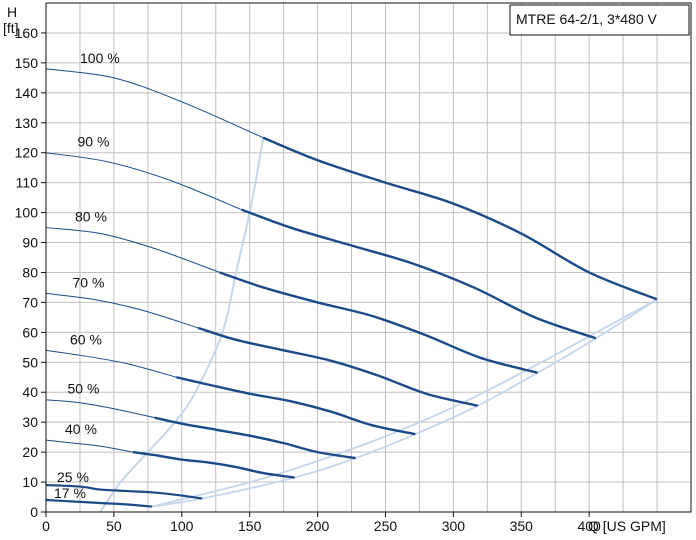 Image resolution: width=696 pixels, height=540 pixels. What do you see at coordinates (73, 477) in the screenshot?
I see `curve-label: 25 %` at bounding box center [73, 477].